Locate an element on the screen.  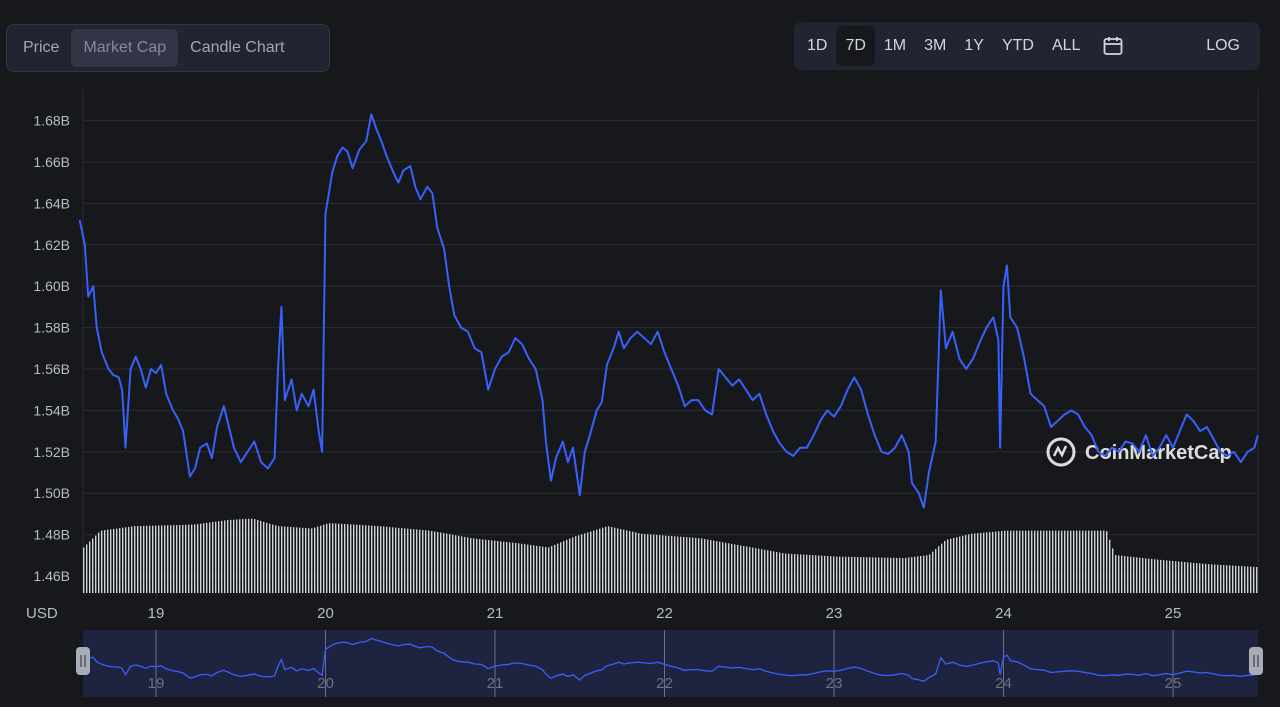
navigator-right-handle is located at coordinates (1256, 661).